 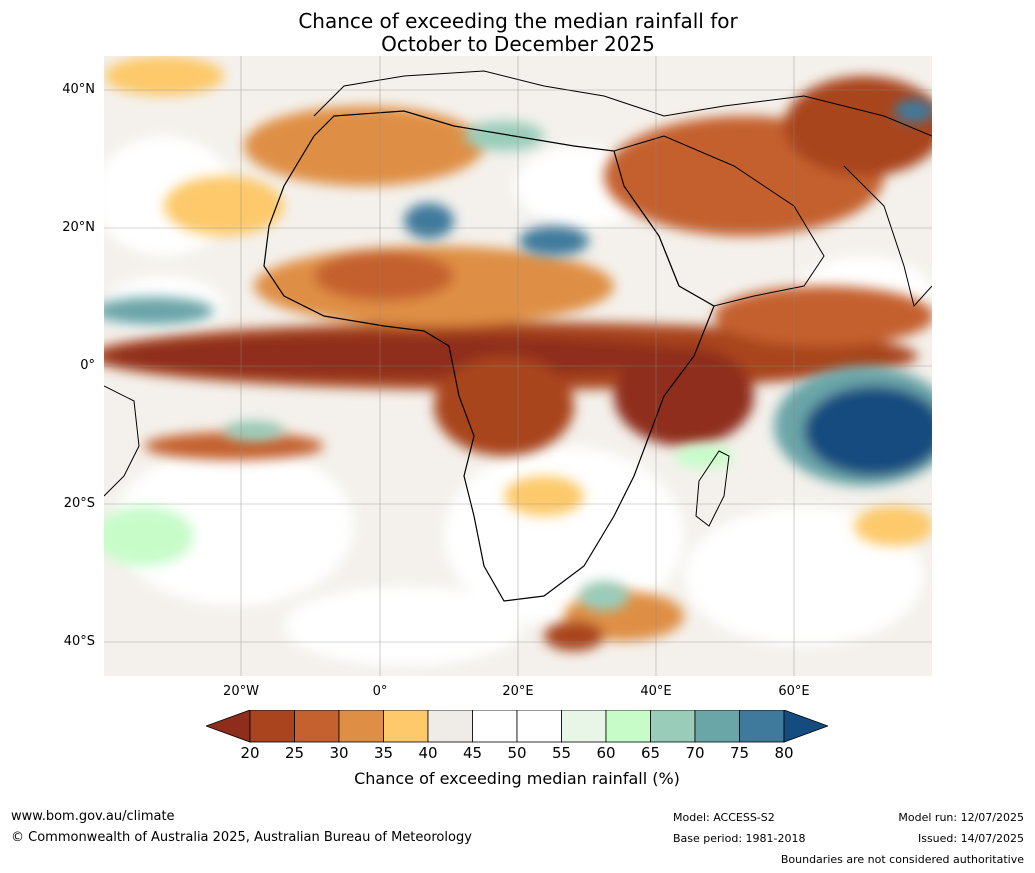 I want to click on lon-label-60e: 60°E, so click(x=794, y=691).